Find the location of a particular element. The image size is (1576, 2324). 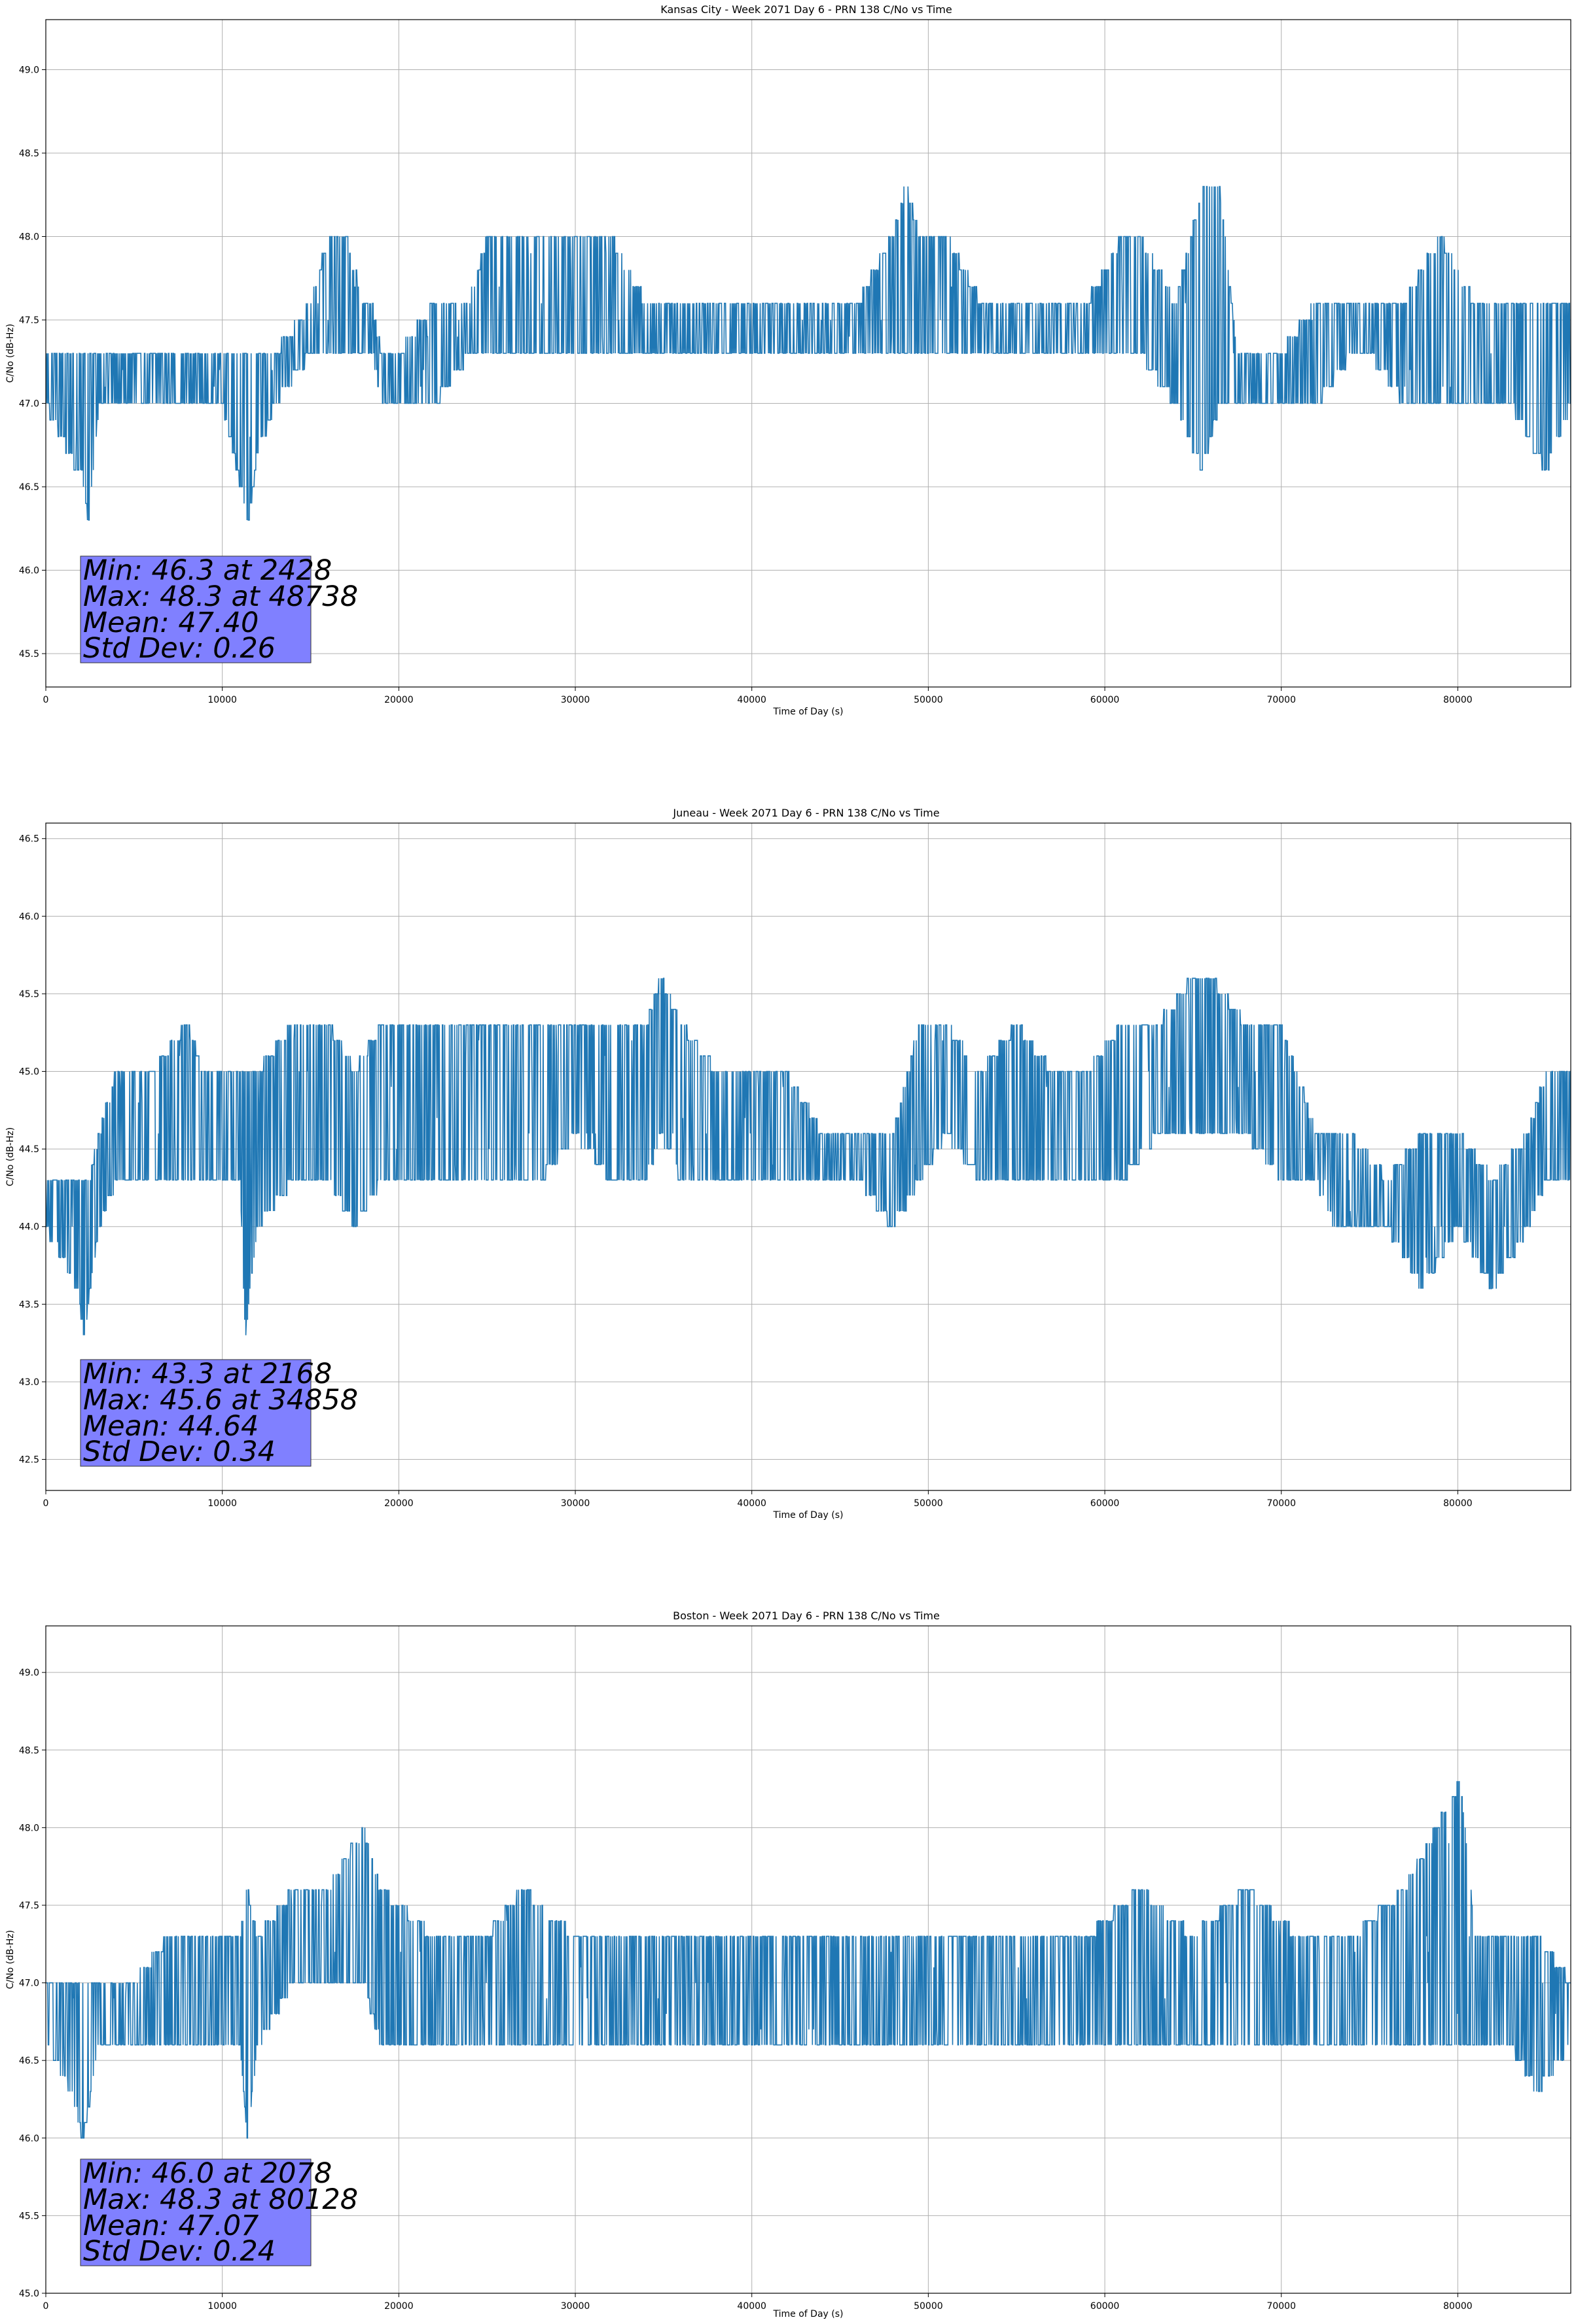

stats-std-dev: Std Dev: 0.26 is located at coordinates (179, 649).